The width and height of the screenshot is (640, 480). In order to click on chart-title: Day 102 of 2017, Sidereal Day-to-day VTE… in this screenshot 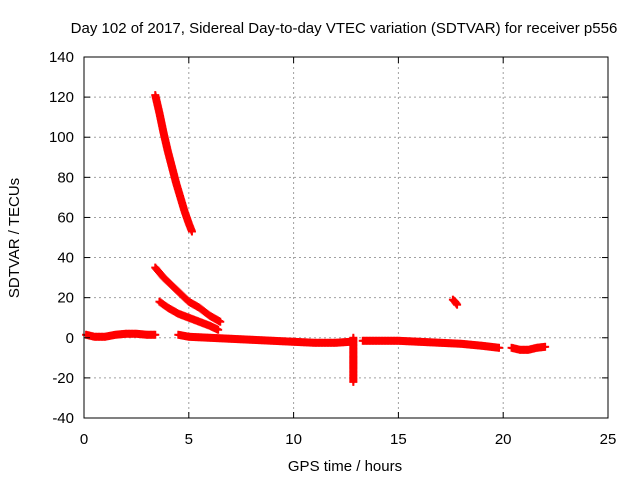, I will do `click(344, 28)`.